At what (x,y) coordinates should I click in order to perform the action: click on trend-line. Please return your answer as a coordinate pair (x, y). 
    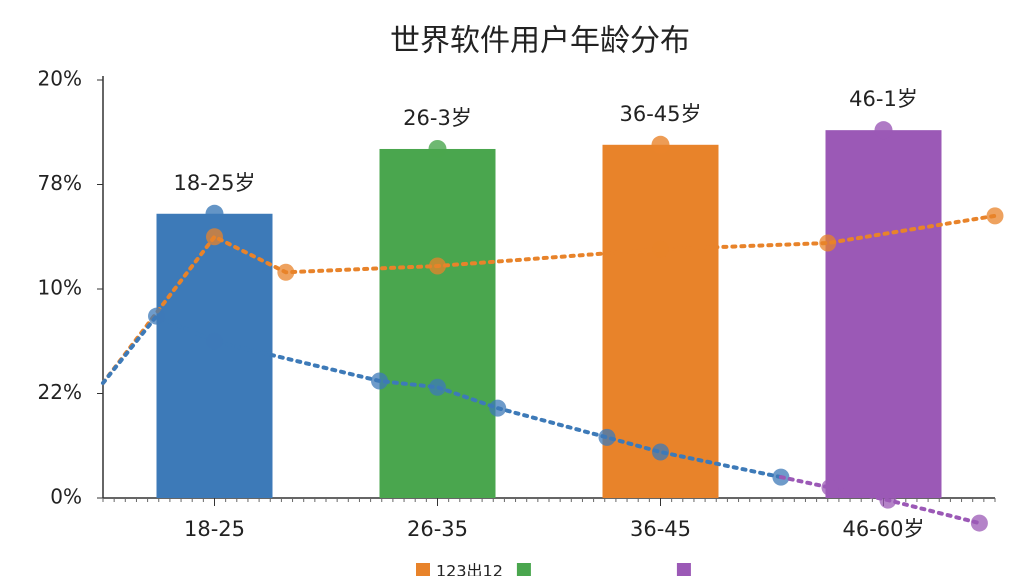
    Looking at the image, I should click on (880, 500).